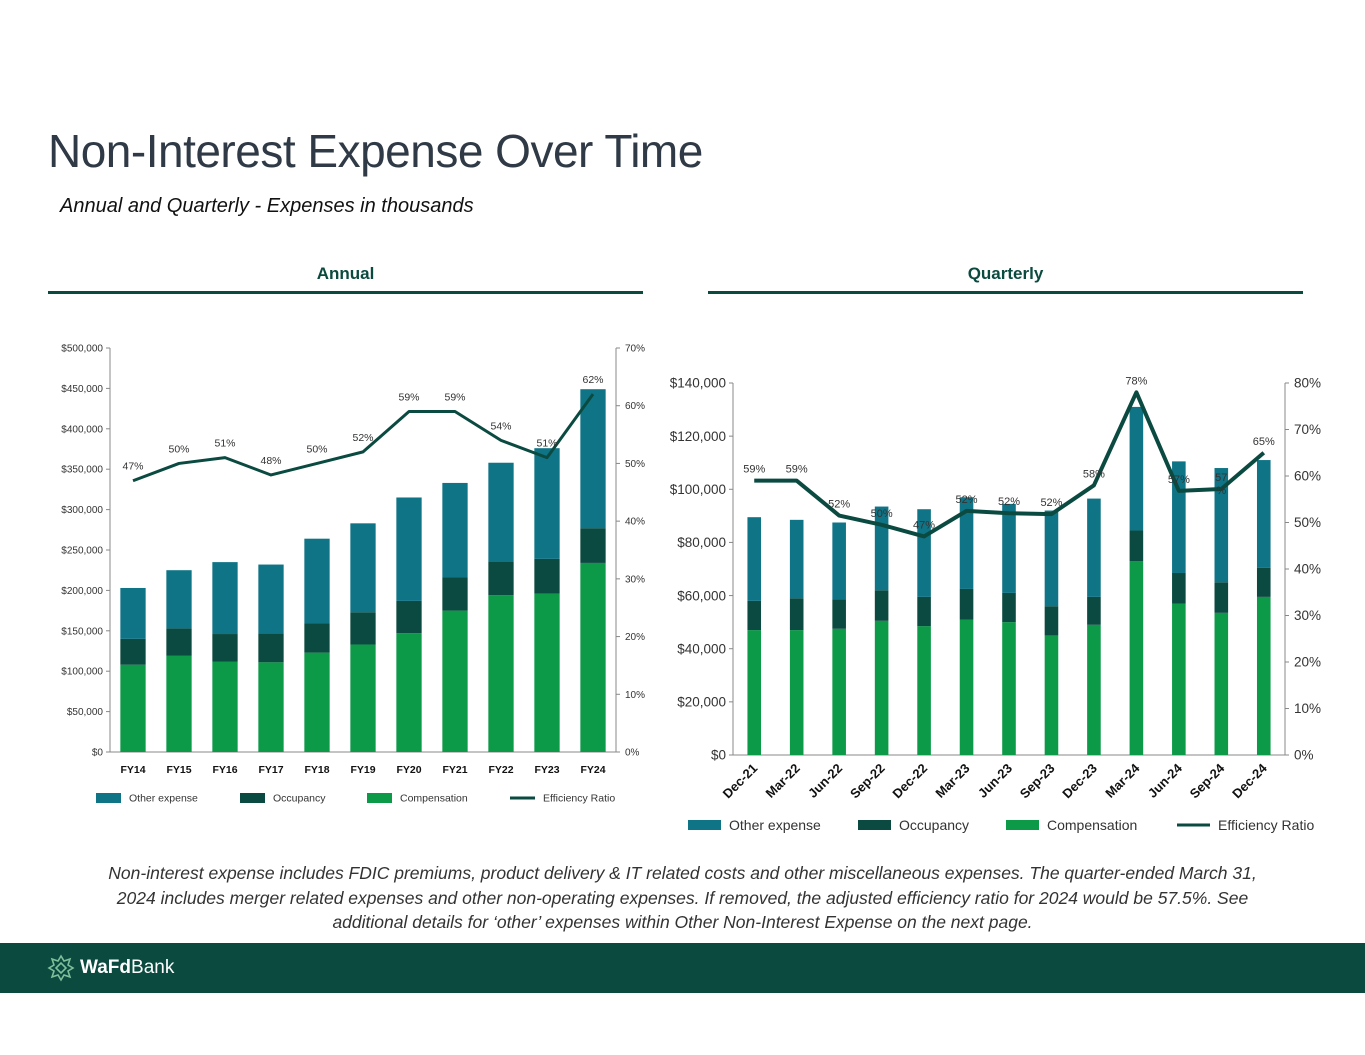 The width and height of the screenshot is (1365, 1055). What do you see at coordinates (1221, 478) in the screenshot?
I see `quarterly-ratio-label: 57` at bounding box center [1221, 478].